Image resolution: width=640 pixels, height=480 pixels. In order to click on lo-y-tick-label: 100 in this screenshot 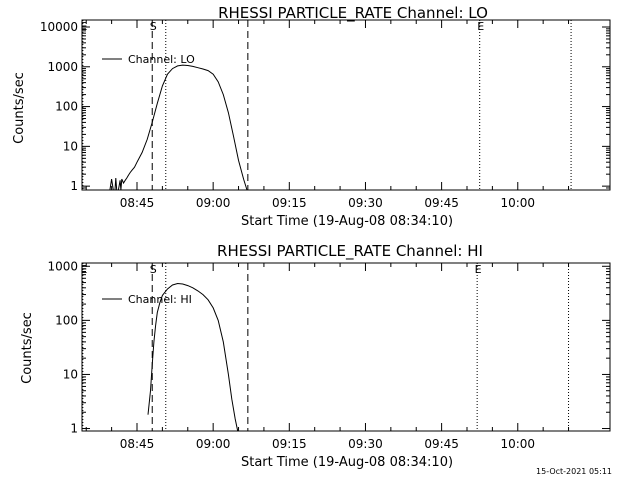, I will do `click(66, 107)`.